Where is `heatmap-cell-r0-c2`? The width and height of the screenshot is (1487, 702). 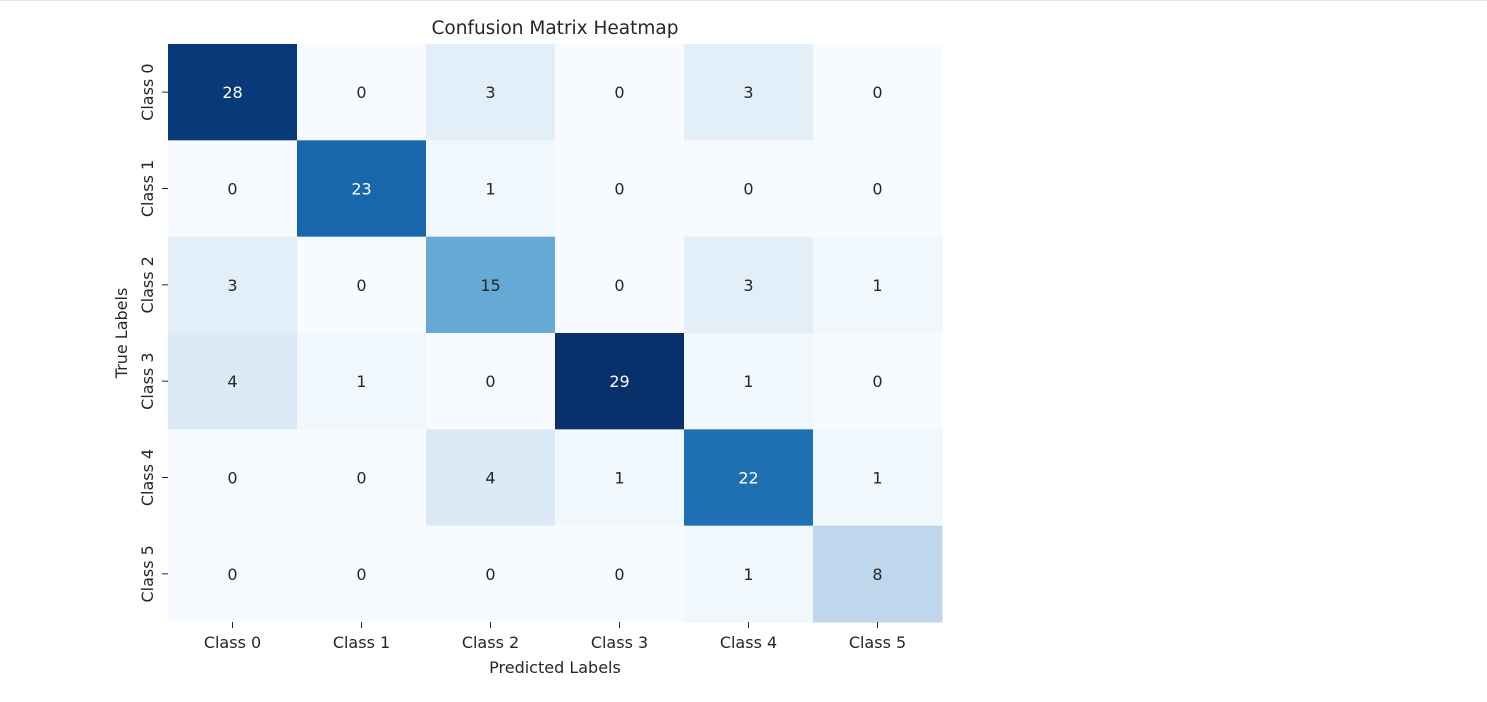 heatmap-cell-r0-c2 is located at coordinates (491, 92).